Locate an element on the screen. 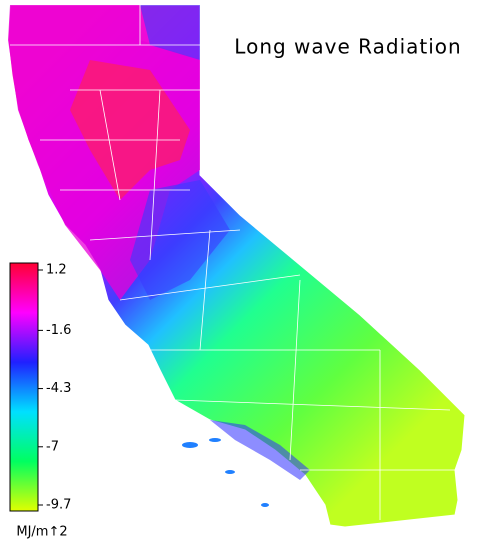 The width and height of the screenshot is (500, 550). colorbar-tick-label: -7 is located at coordinates (52, 446).